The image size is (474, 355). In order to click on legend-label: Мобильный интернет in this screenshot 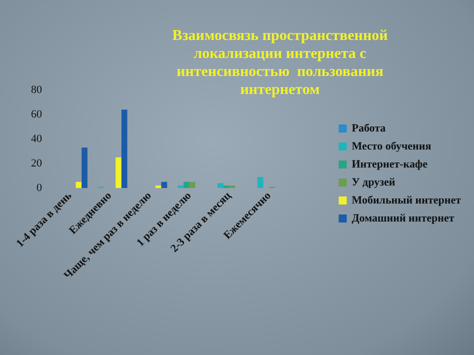, I will do `click(407, 200)`.